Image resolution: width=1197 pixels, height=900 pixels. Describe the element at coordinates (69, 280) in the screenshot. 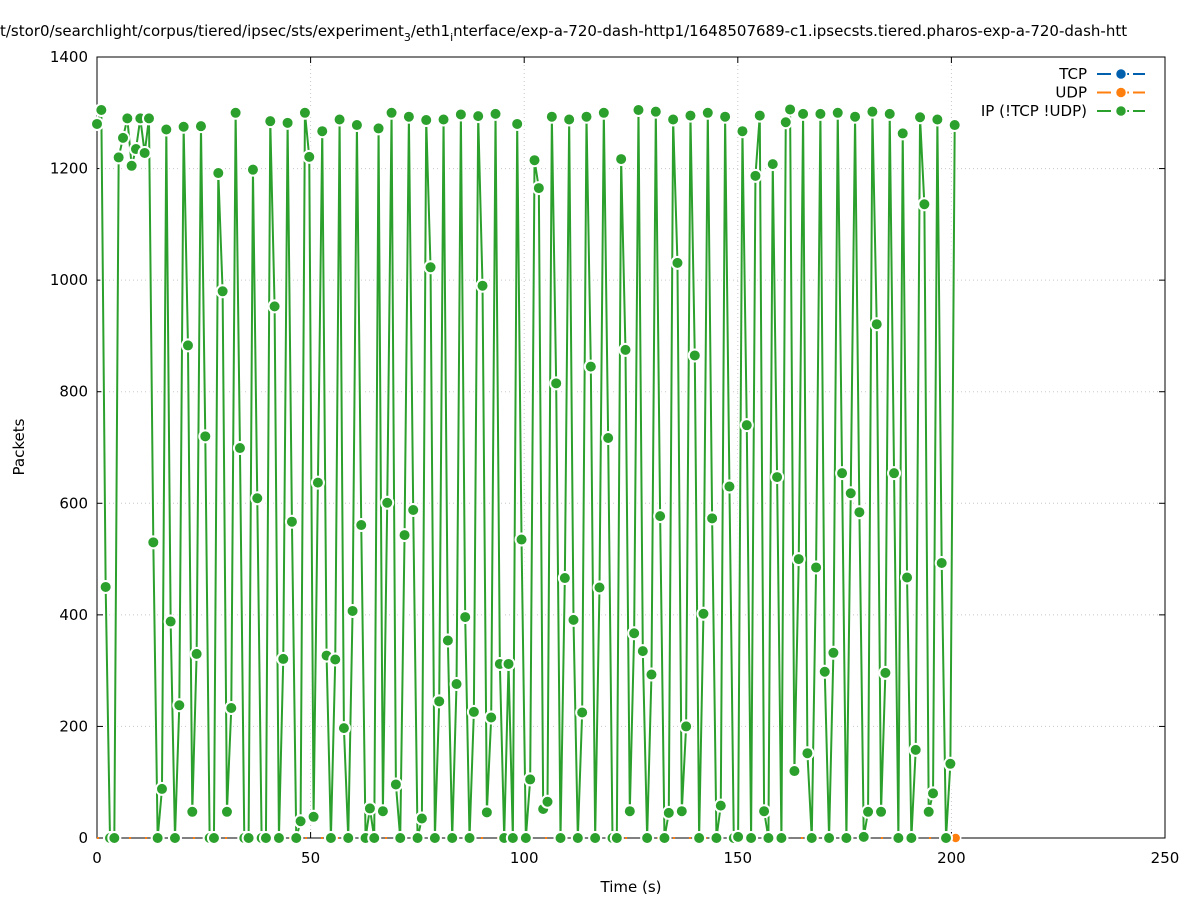

I see `y-tick-label: 1000` at that location.